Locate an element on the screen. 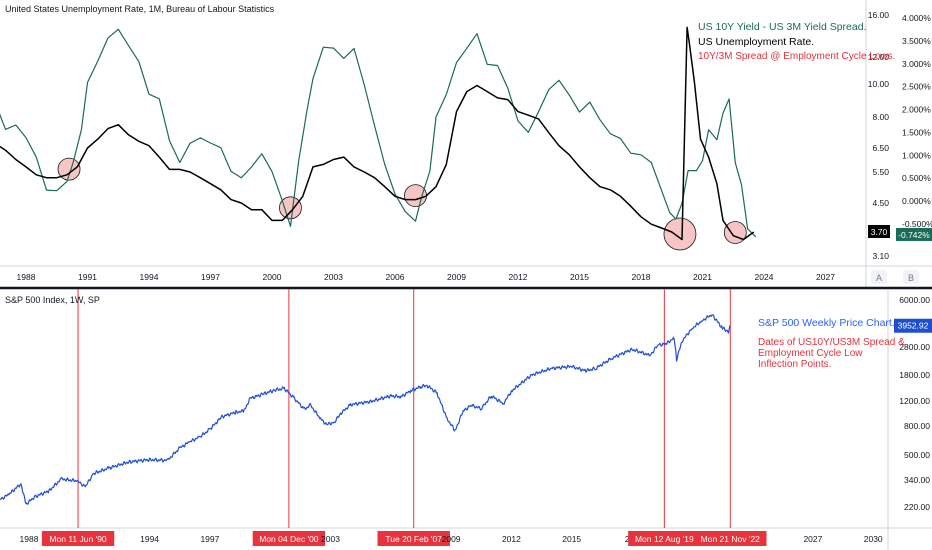 The width and height of the screenshot is (932, 550). top-x-tick: 2009 is located at coordinates (456, 277).